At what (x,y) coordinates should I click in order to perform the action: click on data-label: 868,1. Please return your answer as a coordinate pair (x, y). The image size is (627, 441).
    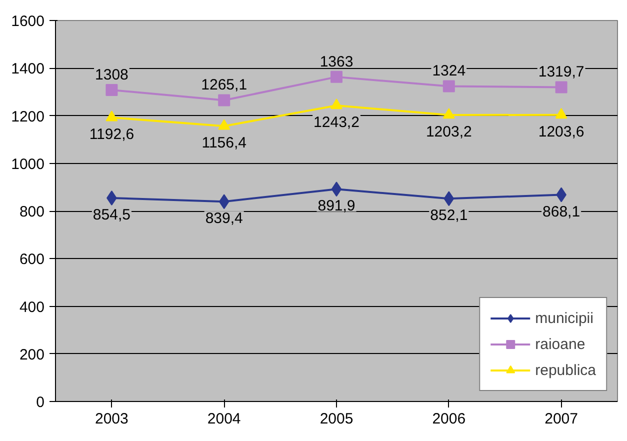
    Looking at the image, I should click on (561, 211).